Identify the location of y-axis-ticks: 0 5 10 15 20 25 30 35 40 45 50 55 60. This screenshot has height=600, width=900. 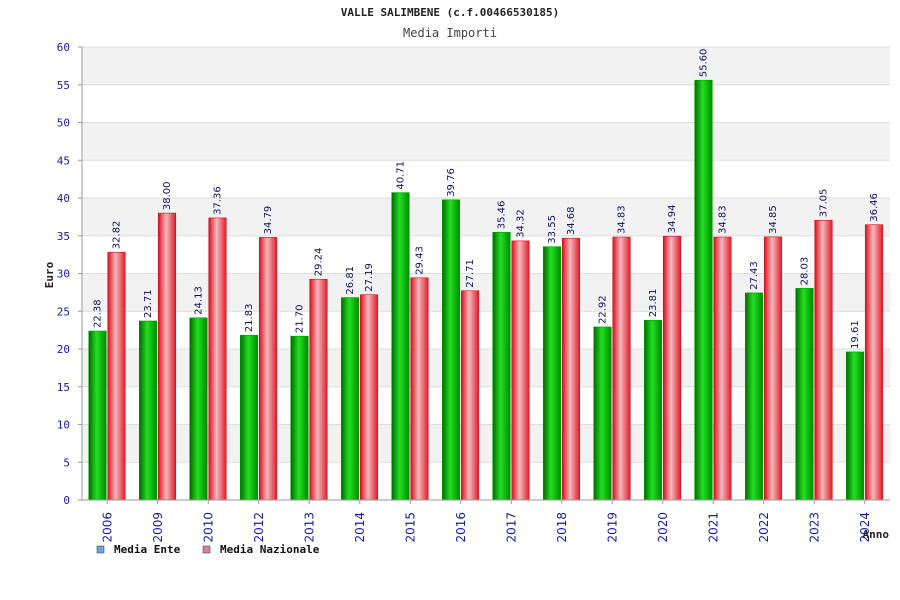
(69, 274).